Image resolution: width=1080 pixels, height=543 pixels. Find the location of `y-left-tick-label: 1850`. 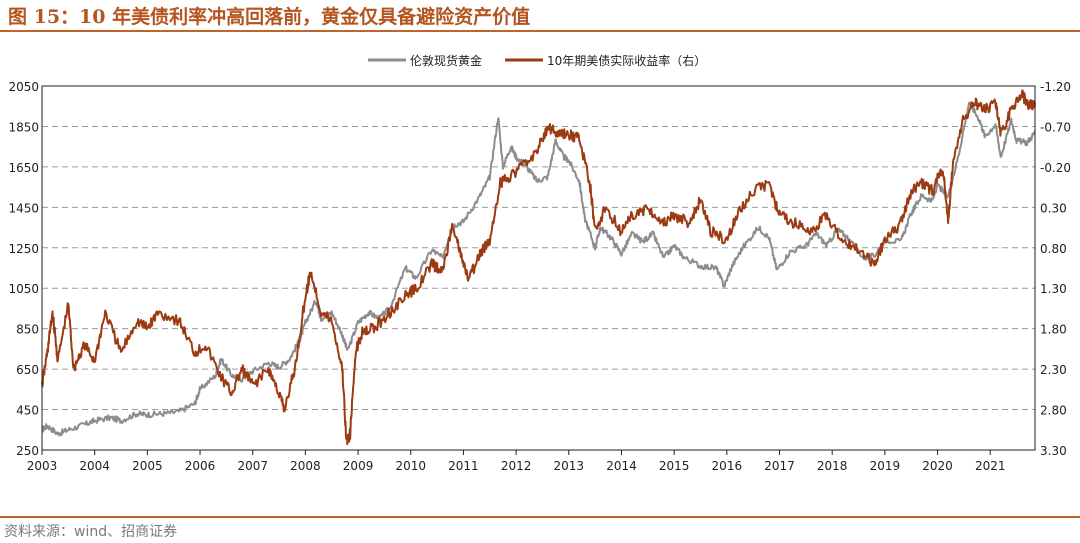

y-left-tick-label: 1850 is located at coordinates (23, 127).